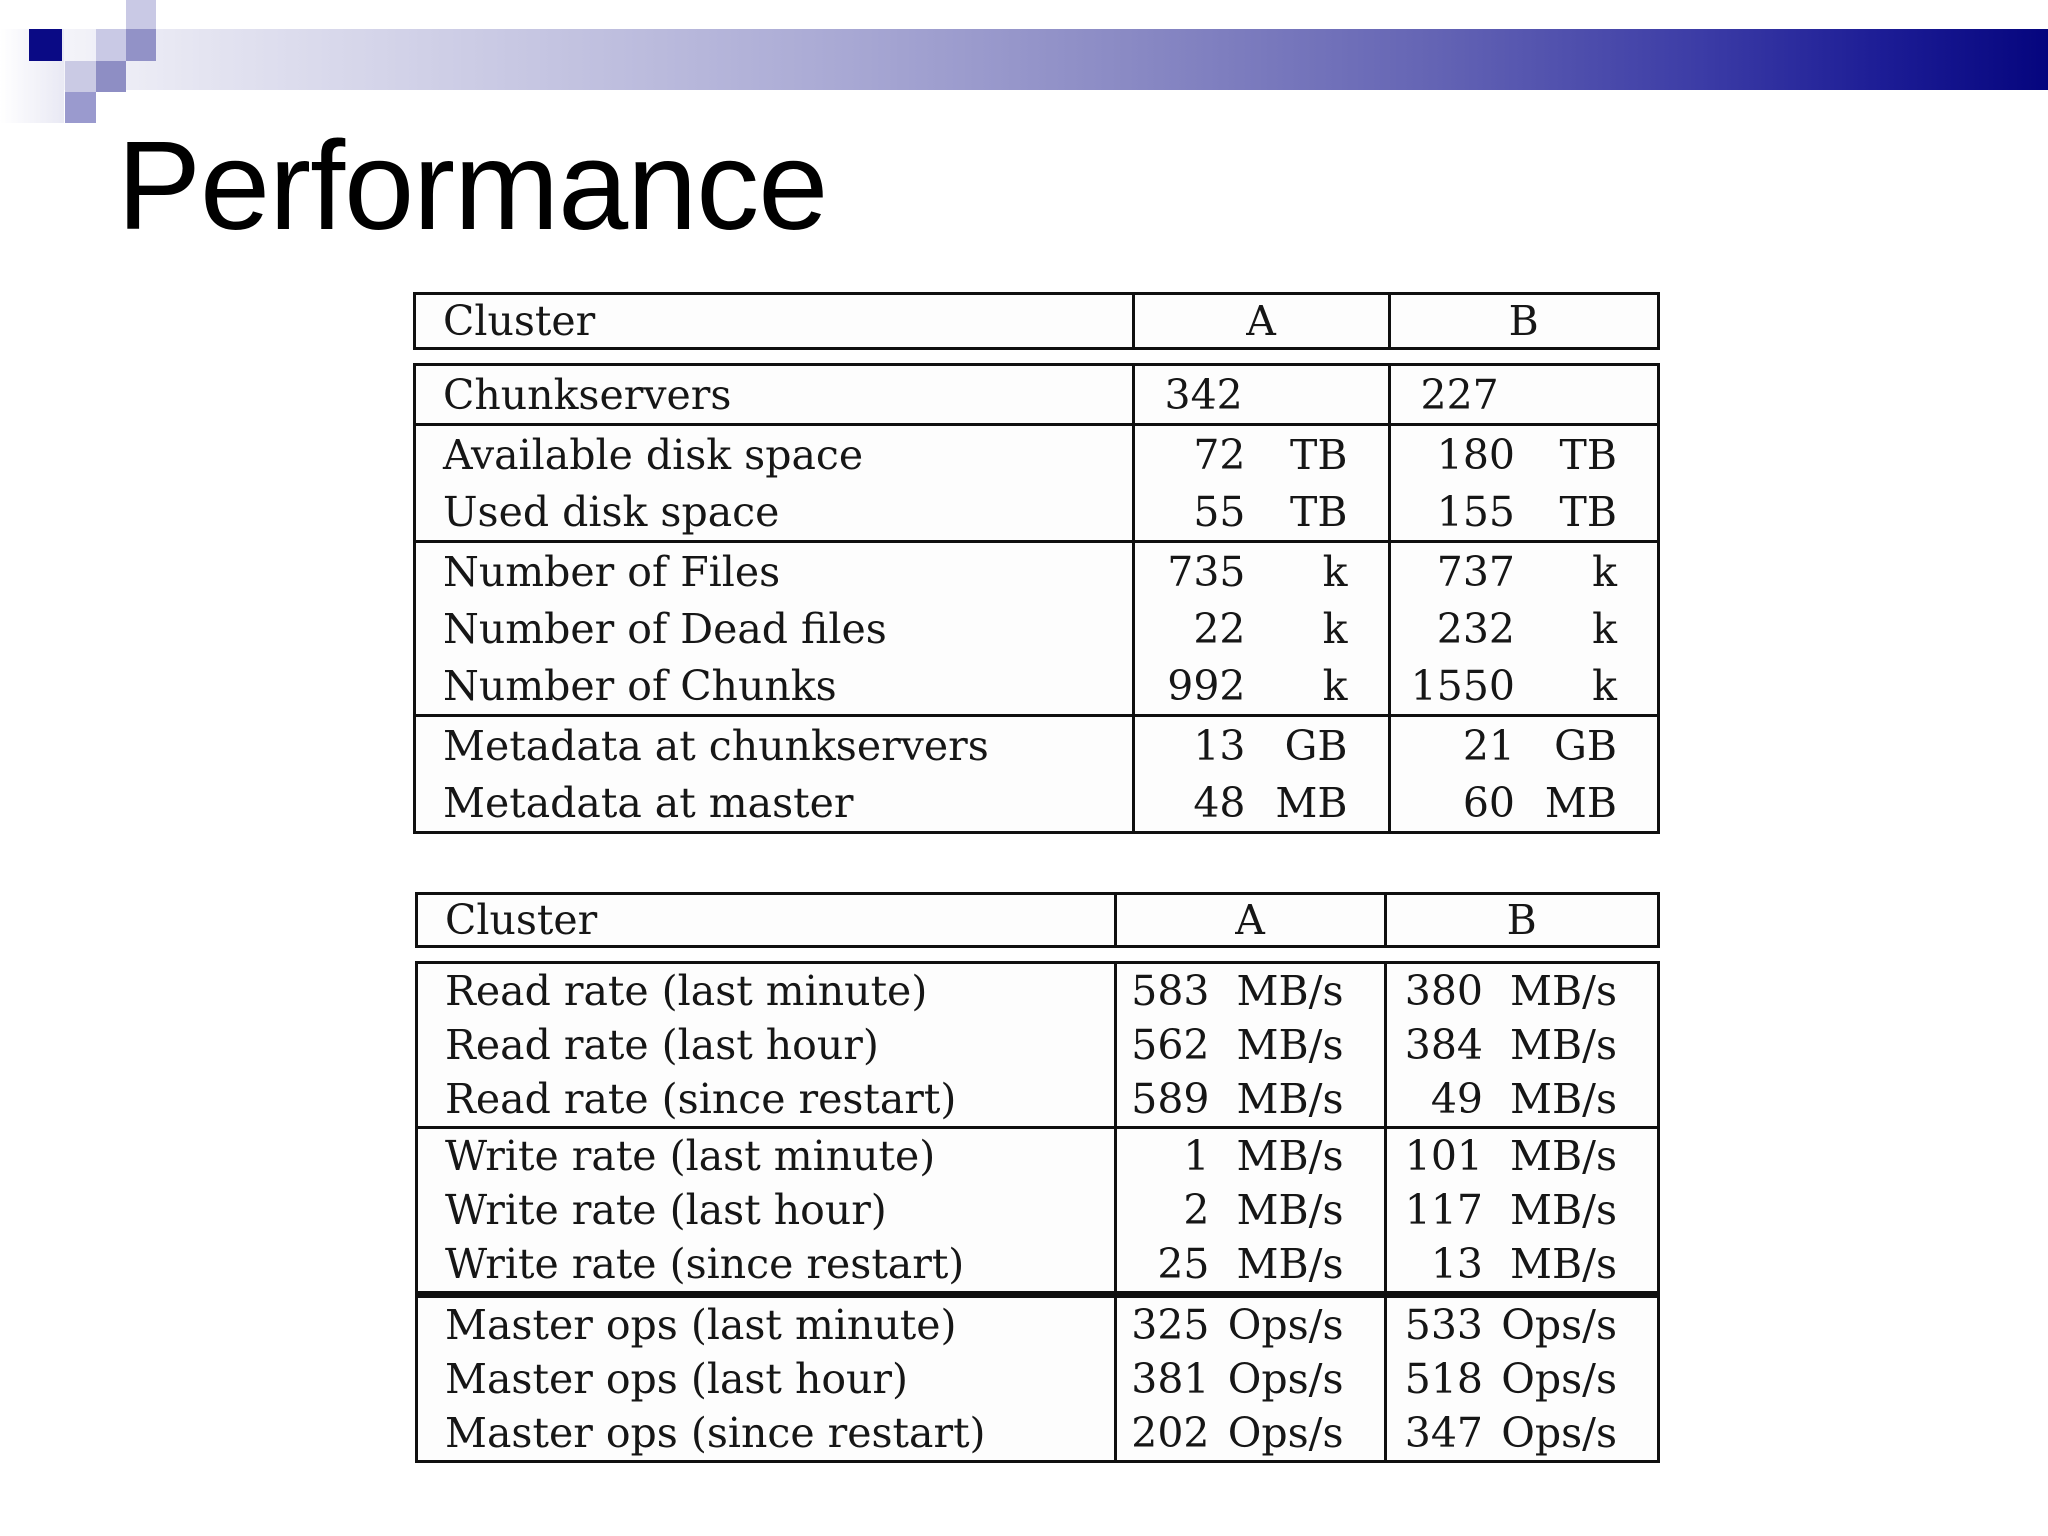 Image resolution: width=2048 pixels, height=1536 pixels. I want to click on value: 737, so click(1475, 571).